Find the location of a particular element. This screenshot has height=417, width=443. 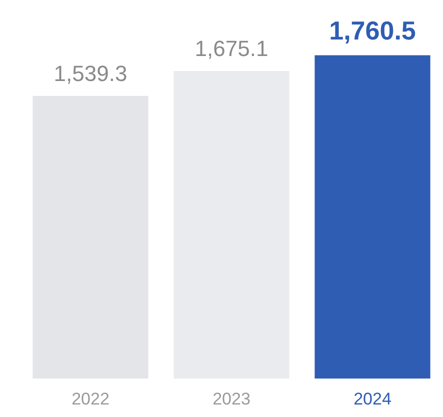

x-tick-label: 2023 is located at coordinates (231, 398).